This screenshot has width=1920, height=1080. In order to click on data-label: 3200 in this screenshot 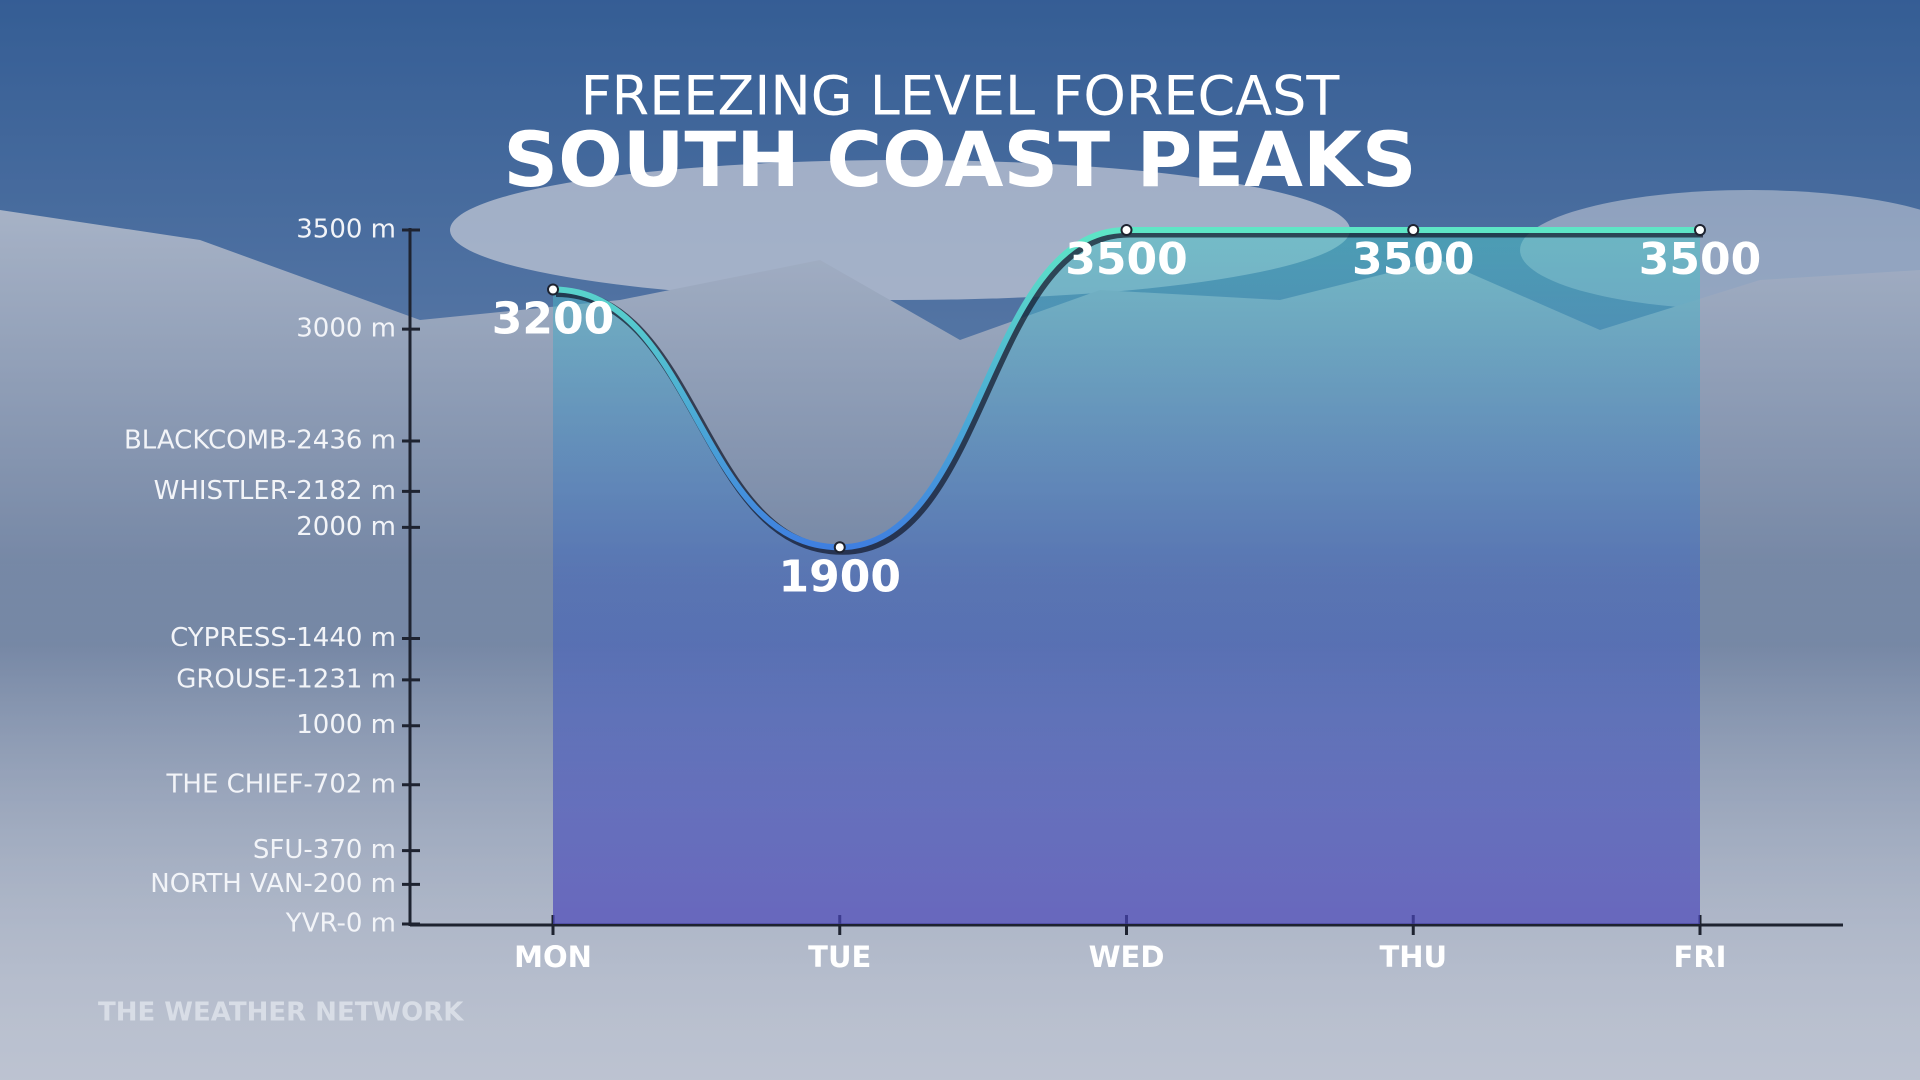, I will do `click(553, 318)`.